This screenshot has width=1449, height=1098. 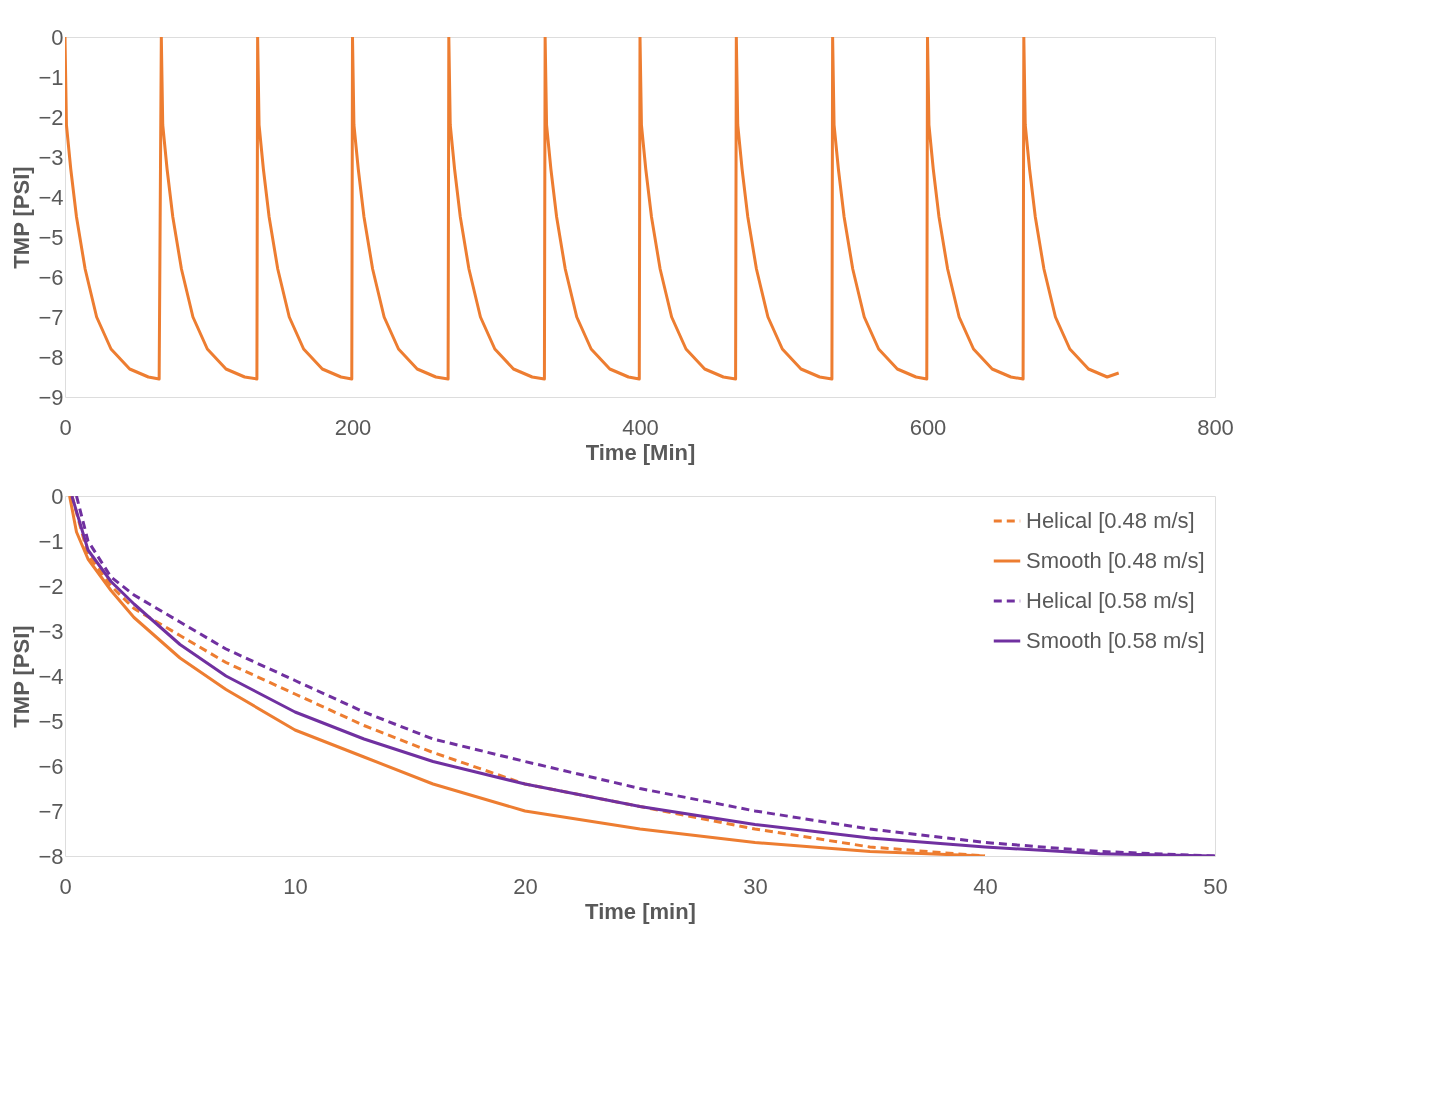 I want to click on x-tick-label: 20, so click(x=525, y=886).